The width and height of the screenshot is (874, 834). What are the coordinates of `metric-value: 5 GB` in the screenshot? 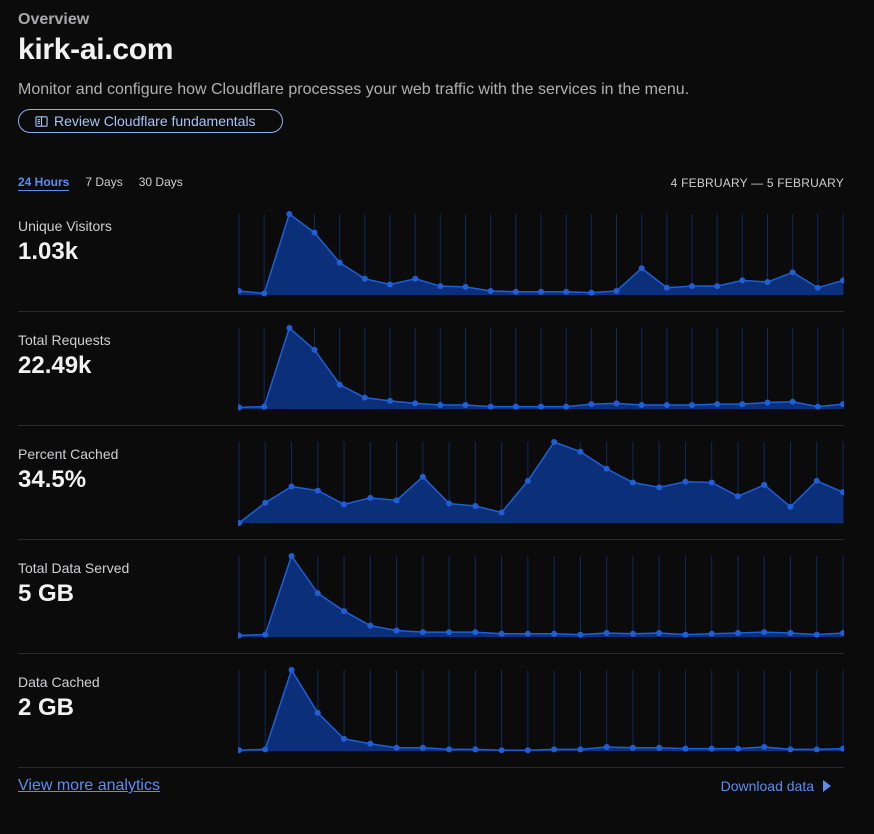 It's located at (46, 593).